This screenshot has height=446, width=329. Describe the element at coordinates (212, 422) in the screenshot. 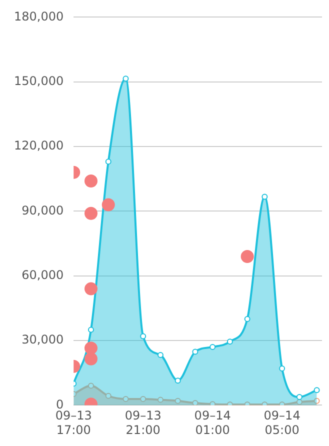

I see `x-tick-label: 09–14 01:00` at that location.